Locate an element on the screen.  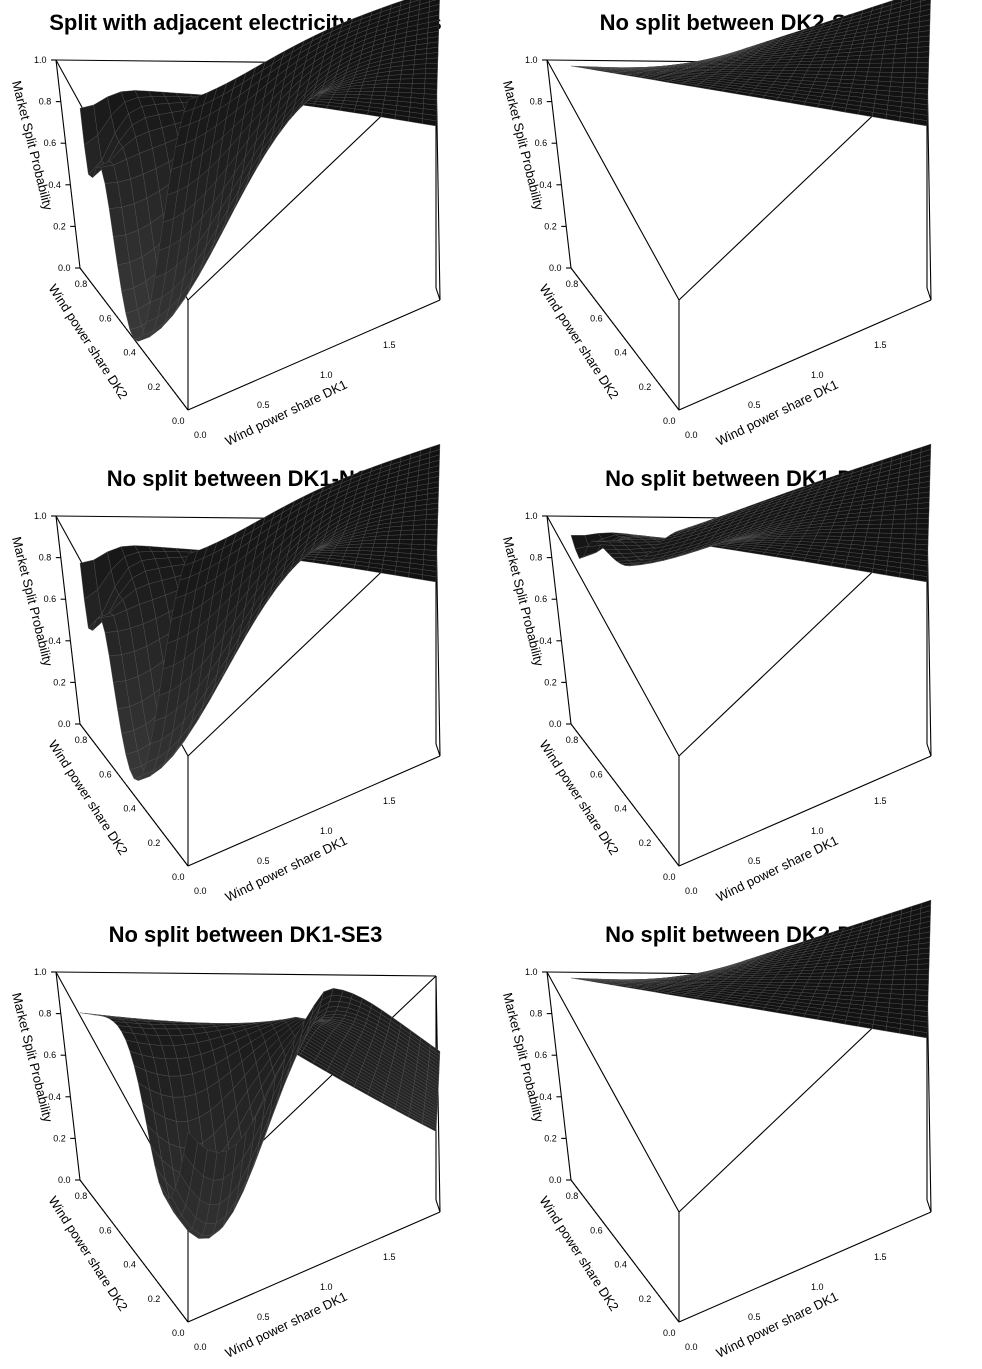
y-tick-label: 0.8 is located at coordinates (81, 284).